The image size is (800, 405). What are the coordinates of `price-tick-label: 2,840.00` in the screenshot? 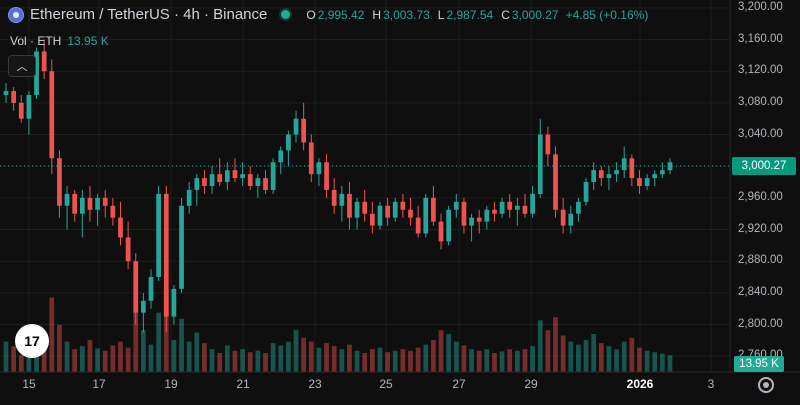 It's located at (760, 291).